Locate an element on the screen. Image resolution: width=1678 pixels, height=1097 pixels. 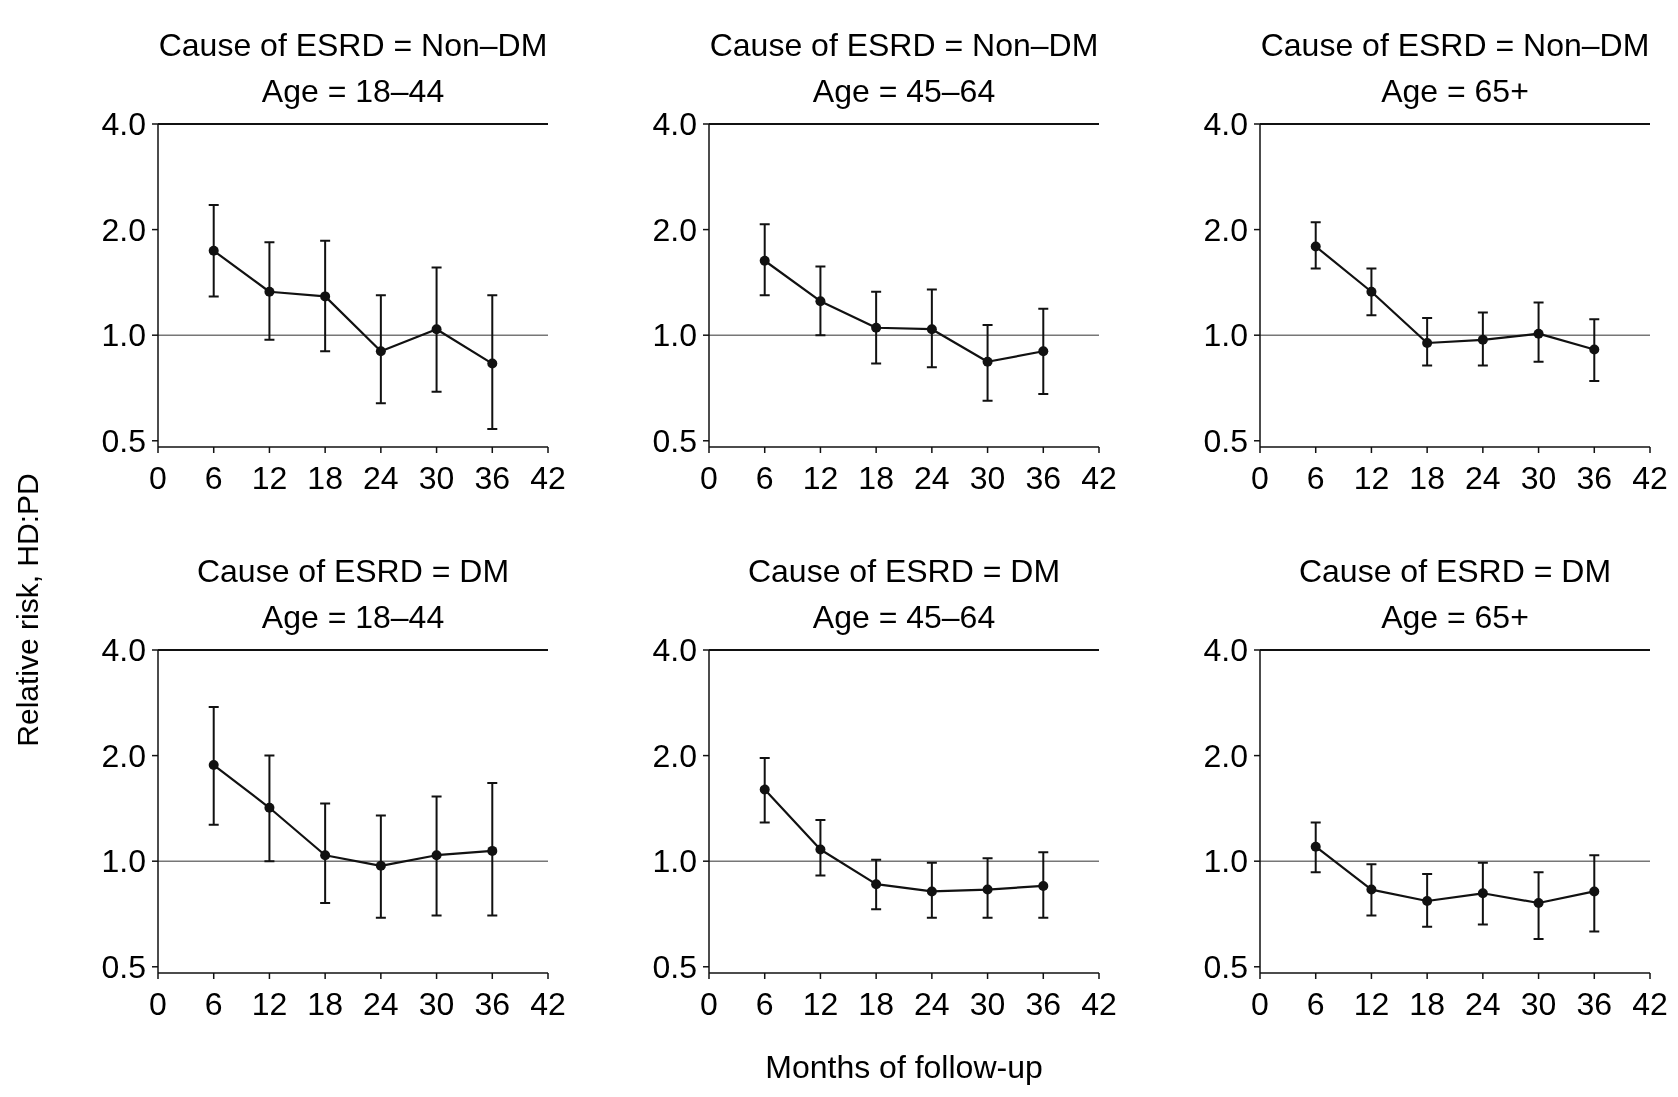
x-axis-title: Months of follow-up is located at coordinates (904, 1067).